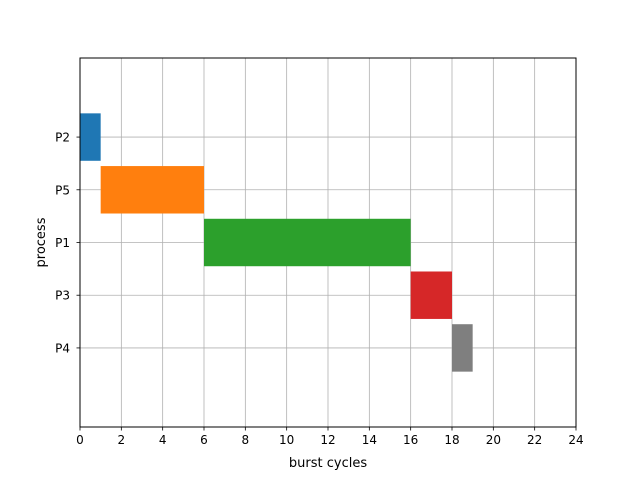  Describe the element at coordinates (462, 348) in the screenshot. I see `bar-p4` at that location.